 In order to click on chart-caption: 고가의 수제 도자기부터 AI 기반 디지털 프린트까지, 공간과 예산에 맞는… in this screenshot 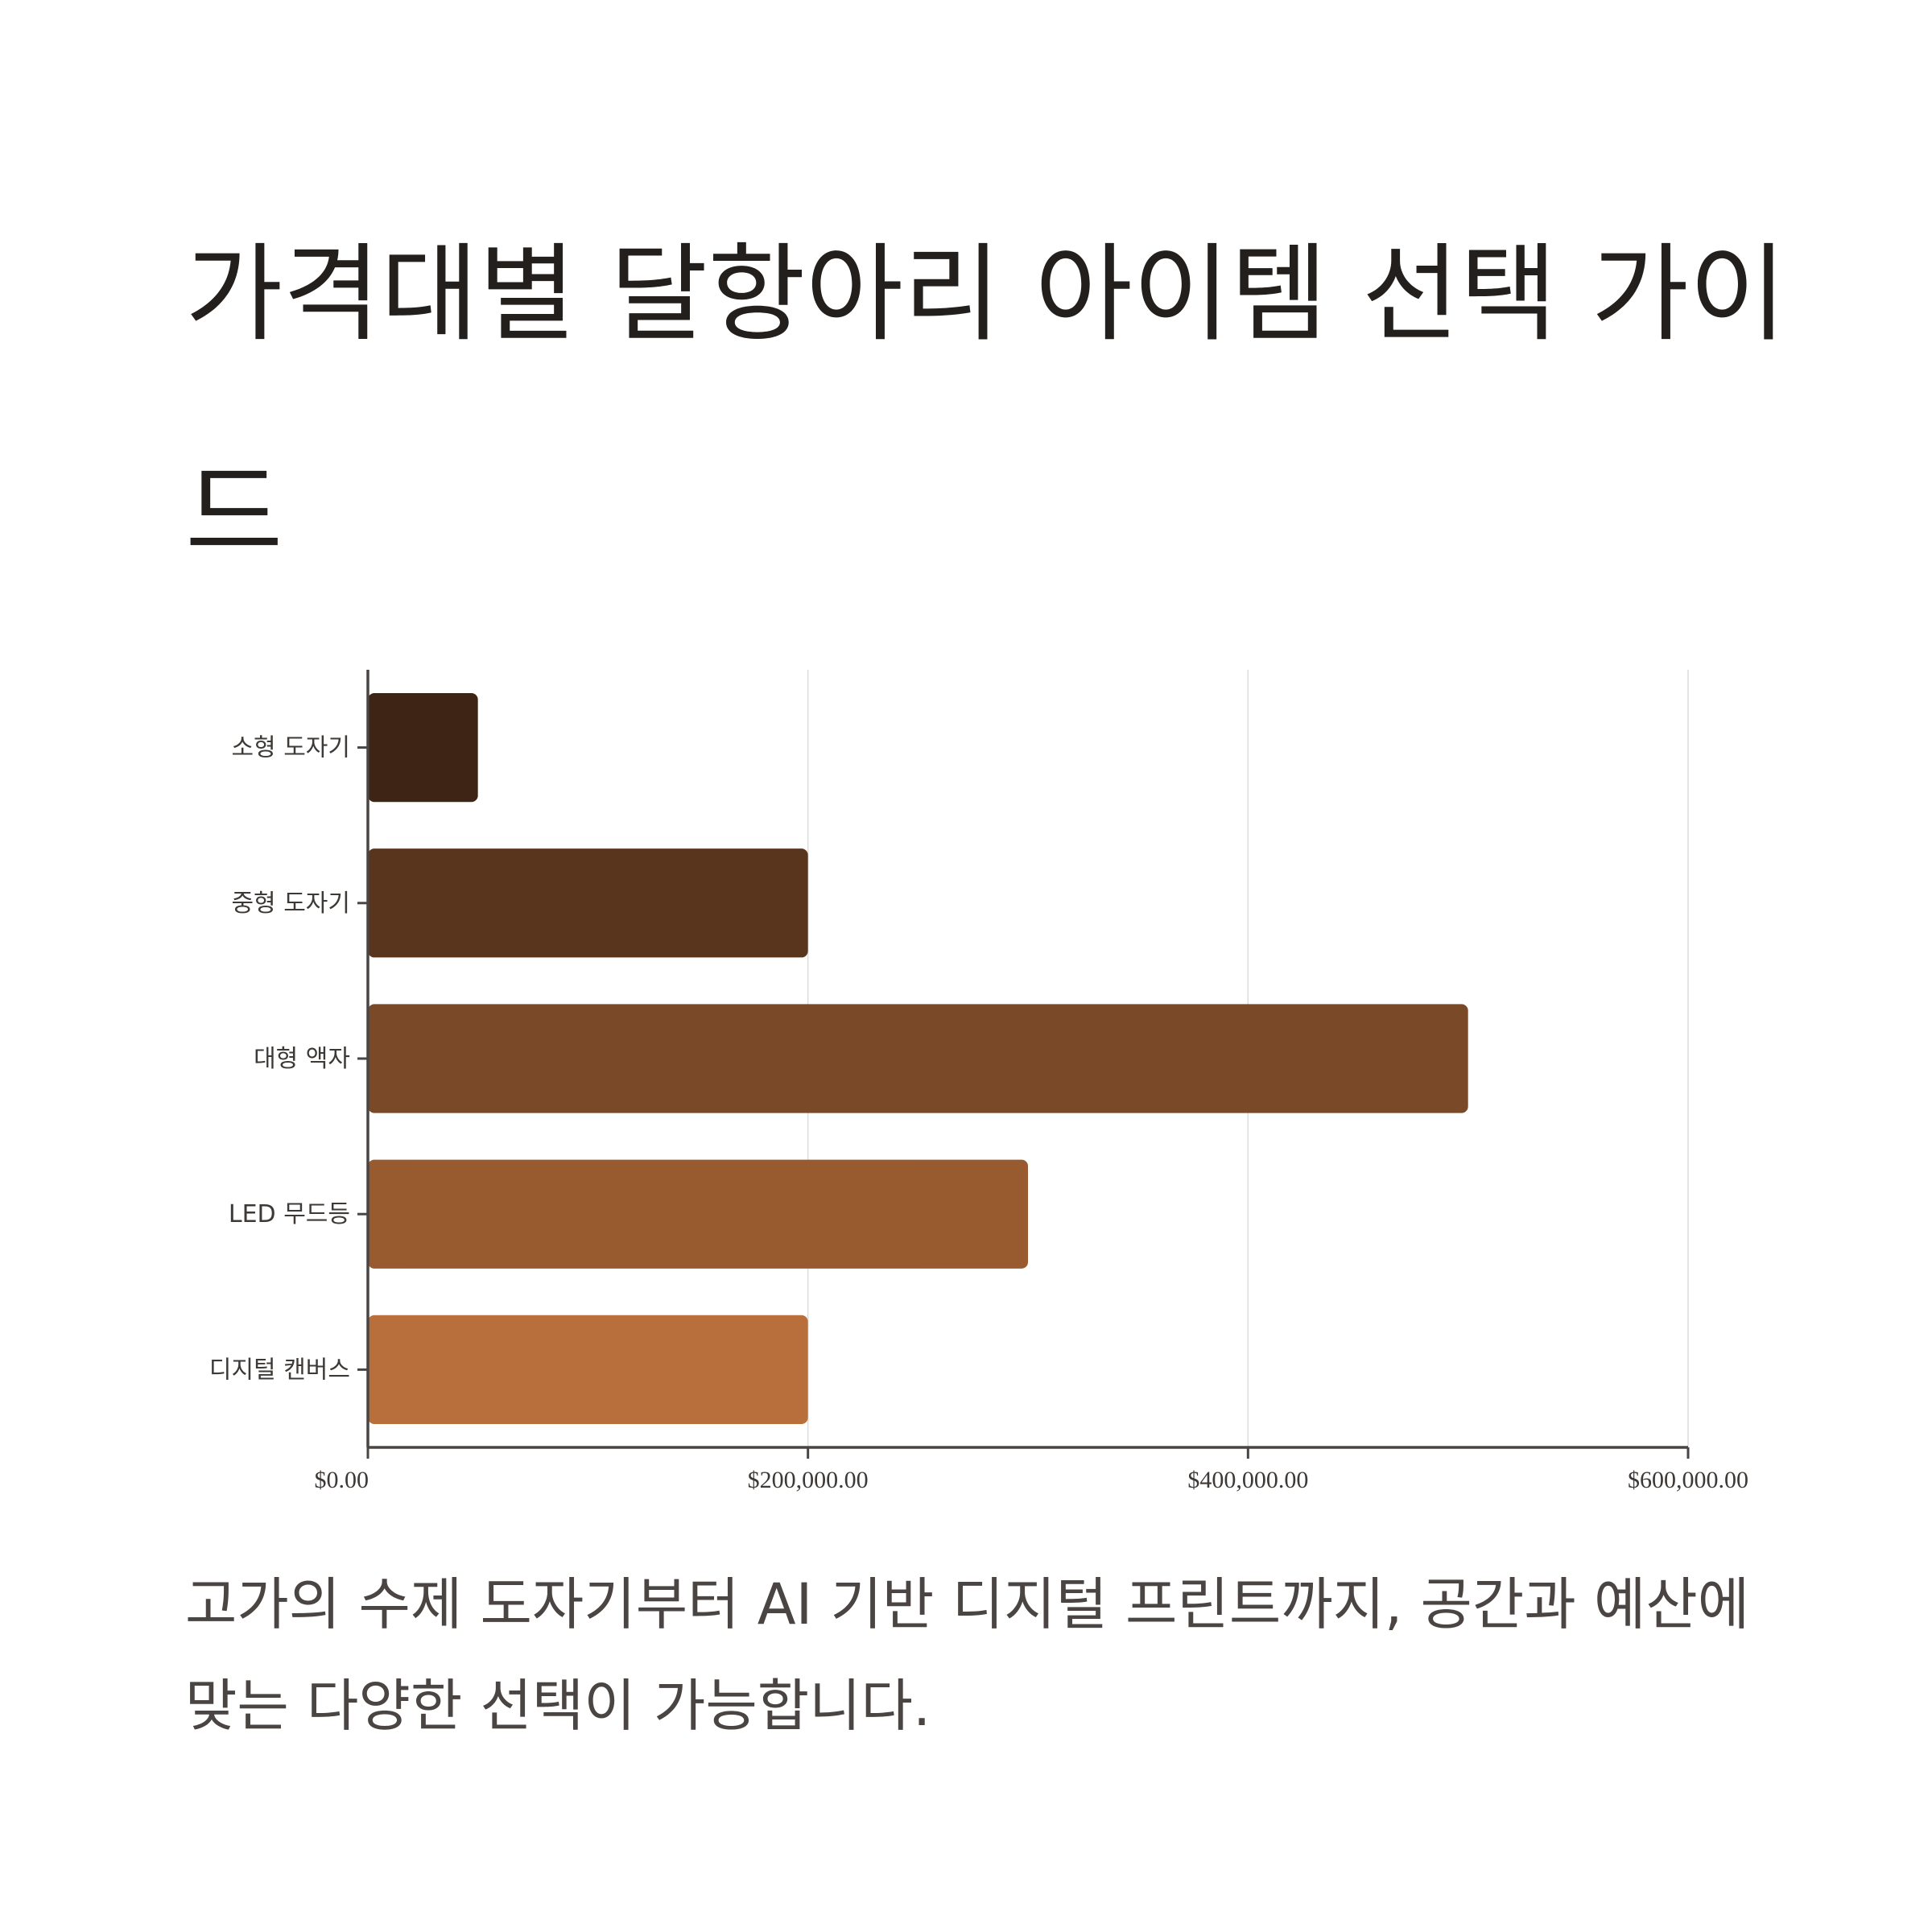, I will do `click(967, 1655)`.